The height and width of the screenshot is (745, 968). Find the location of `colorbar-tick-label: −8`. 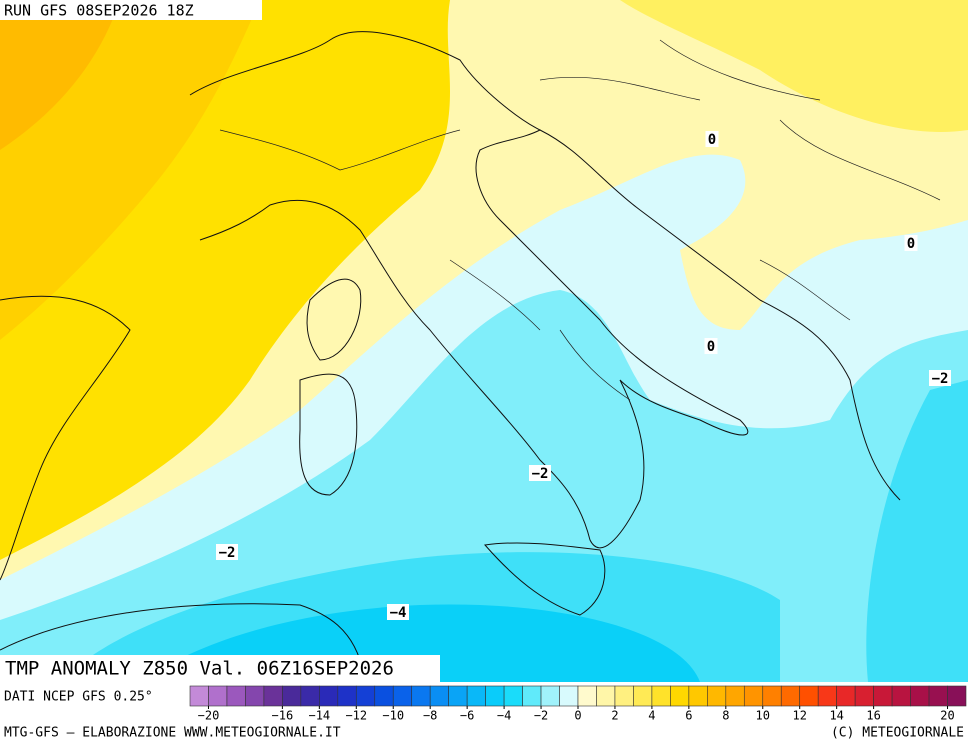

colorbar-tick-label: −8 is located at coordinates (430, 716).